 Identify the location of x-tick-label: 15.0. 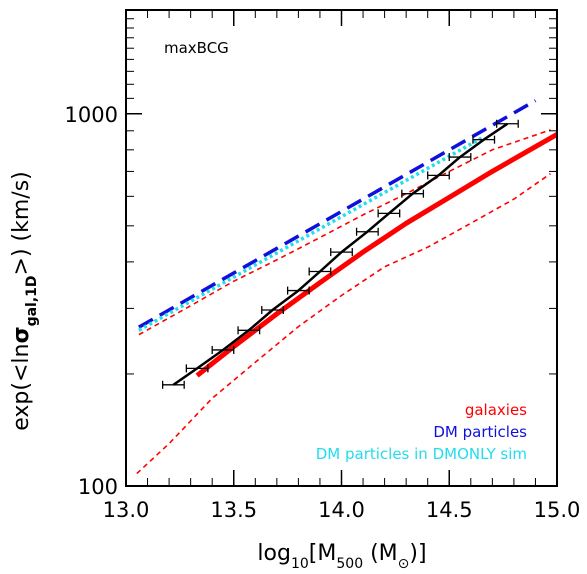
(557, 510).